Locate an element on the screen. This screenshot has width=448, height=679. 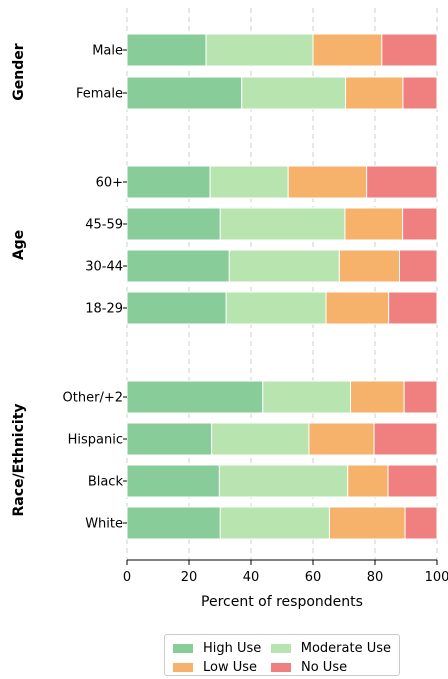
x-tick-label: 40 is located at coordinates (251, 577).